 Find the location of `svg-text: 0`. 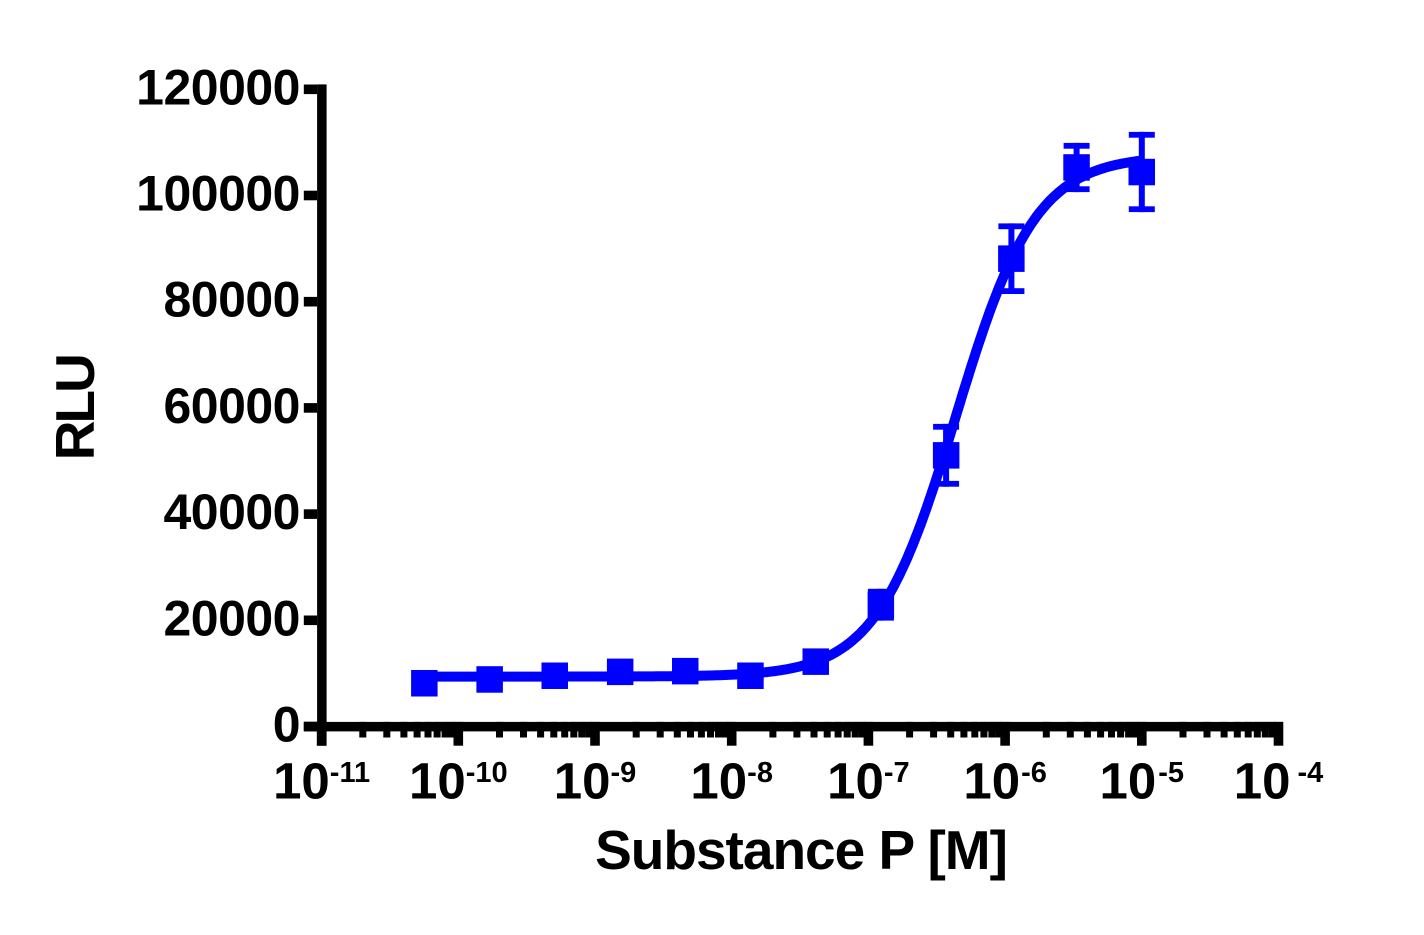

svg-text: 0 is located at coordinates (286, 725).